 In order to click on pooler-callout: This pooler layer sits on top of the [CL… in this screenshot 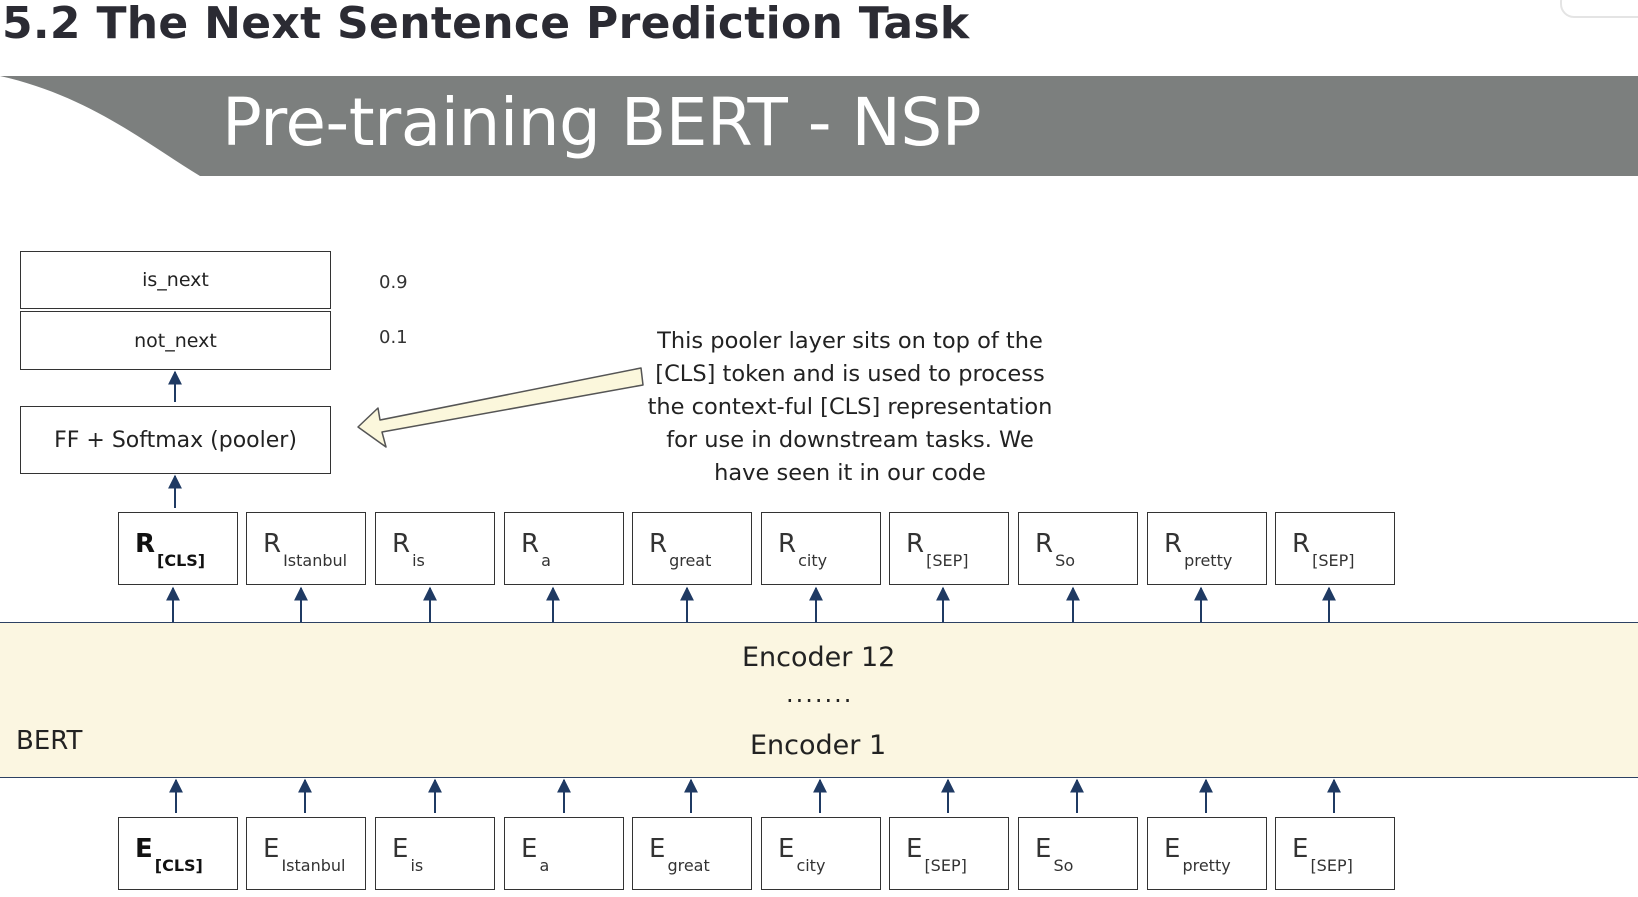, I will do `click(850, 407)`.